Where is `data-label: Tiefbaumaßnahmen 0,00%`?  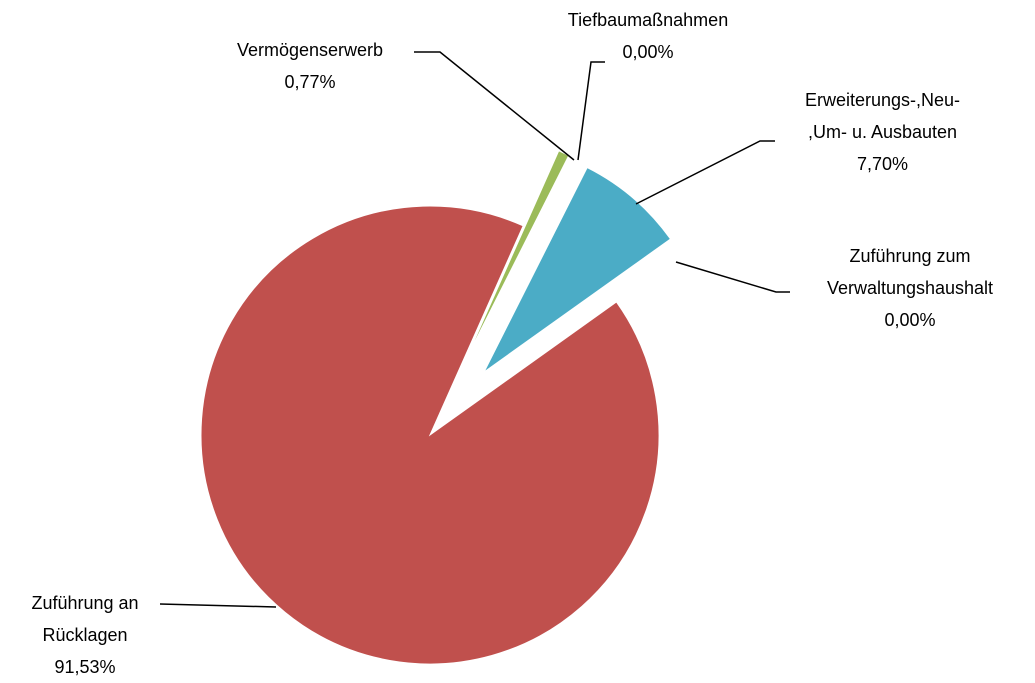 data-label: Tiefbaumaßnahmen 0,00% is located at coordinates (648, 36).